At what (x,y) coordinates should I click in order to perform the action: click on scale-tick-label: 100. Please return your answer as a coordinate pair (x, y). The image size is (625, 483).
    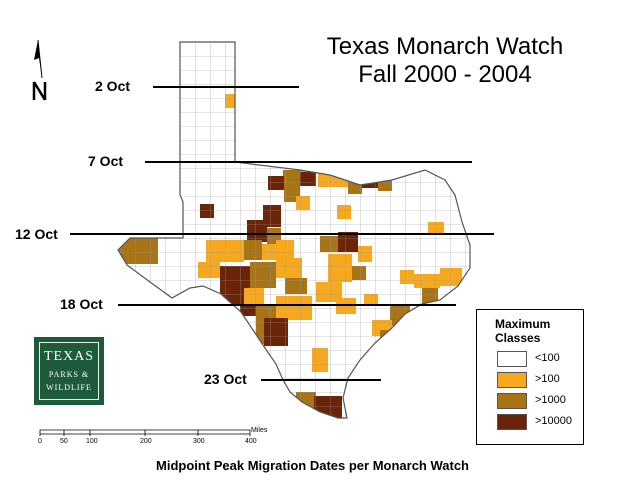
    Looking at the image, I should click on (92, 441).